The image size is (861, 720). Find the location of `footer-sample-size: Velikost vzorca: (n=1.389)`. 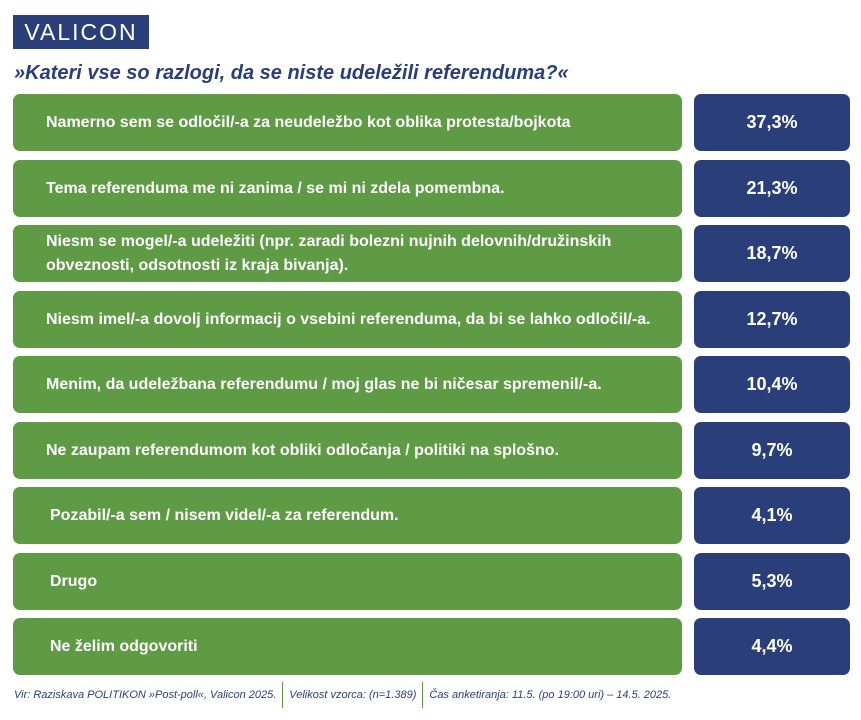

footer-sample-size: Velikost vzorca: (n=1.389) is located at coordinates (353, 695).